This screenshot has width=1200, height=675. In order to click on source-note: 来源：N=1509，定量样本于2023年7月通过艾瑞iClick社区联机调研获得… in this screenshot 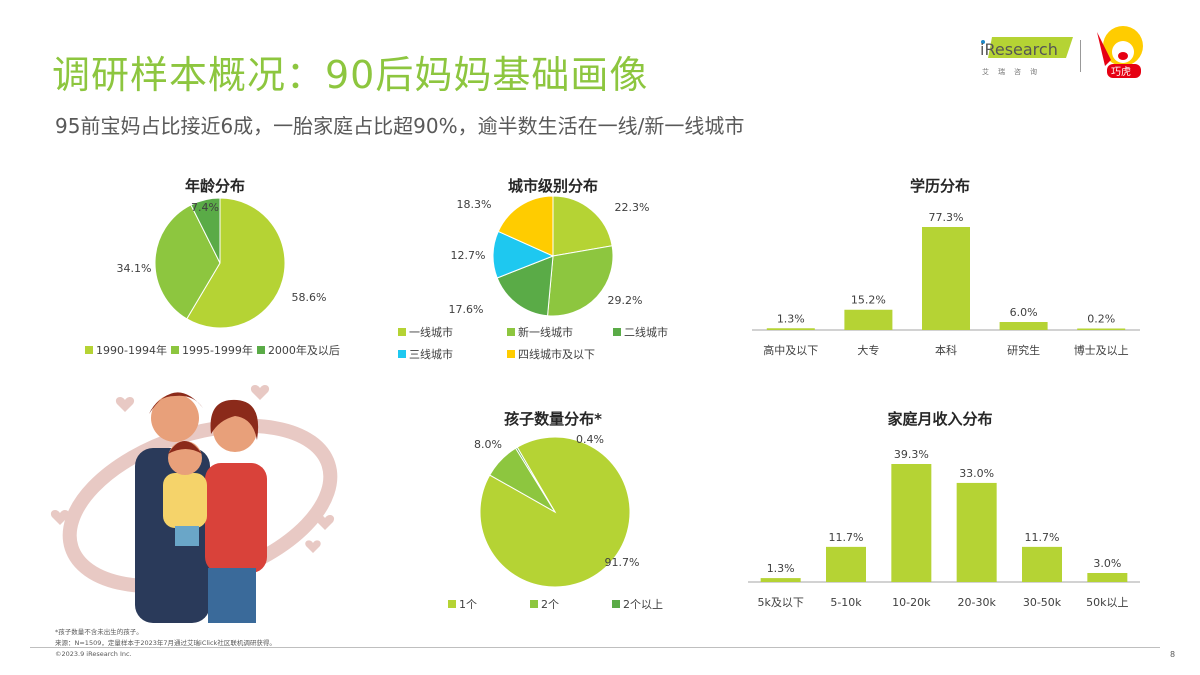, I will do `click(165, 643)`.